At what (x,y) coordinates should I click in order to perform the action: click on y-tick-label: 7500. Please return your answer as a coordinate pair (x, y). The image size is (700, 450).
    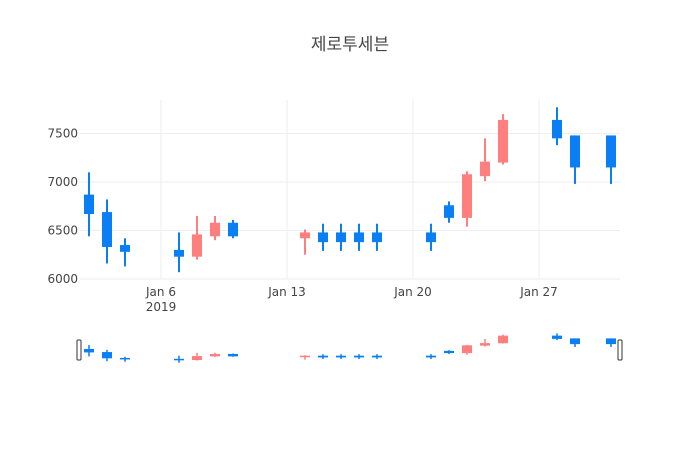
    Looking at the image, I should click on (62, 134).